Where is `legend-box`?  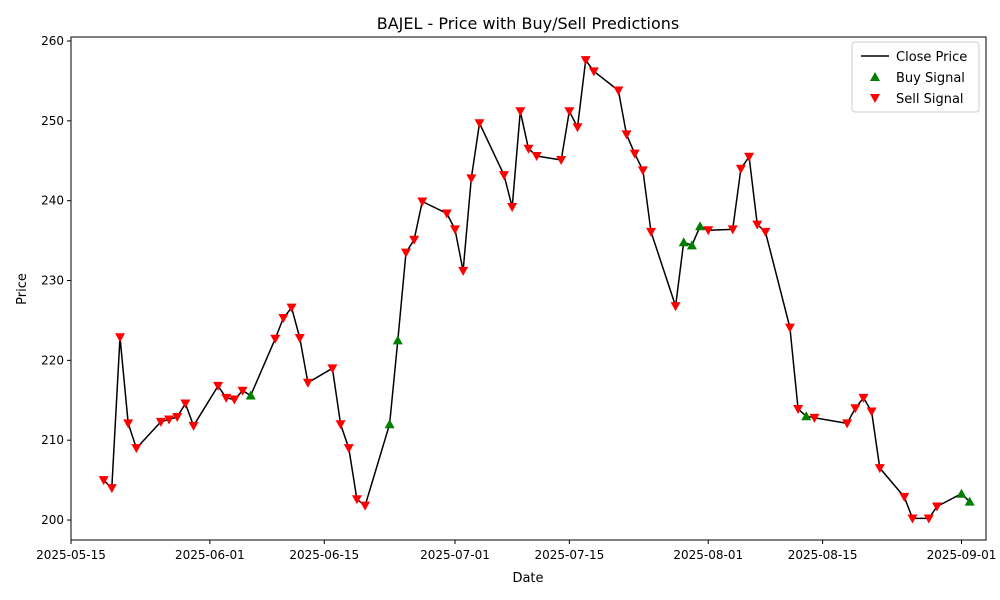 legend-box is located at coordinates (915, 77).